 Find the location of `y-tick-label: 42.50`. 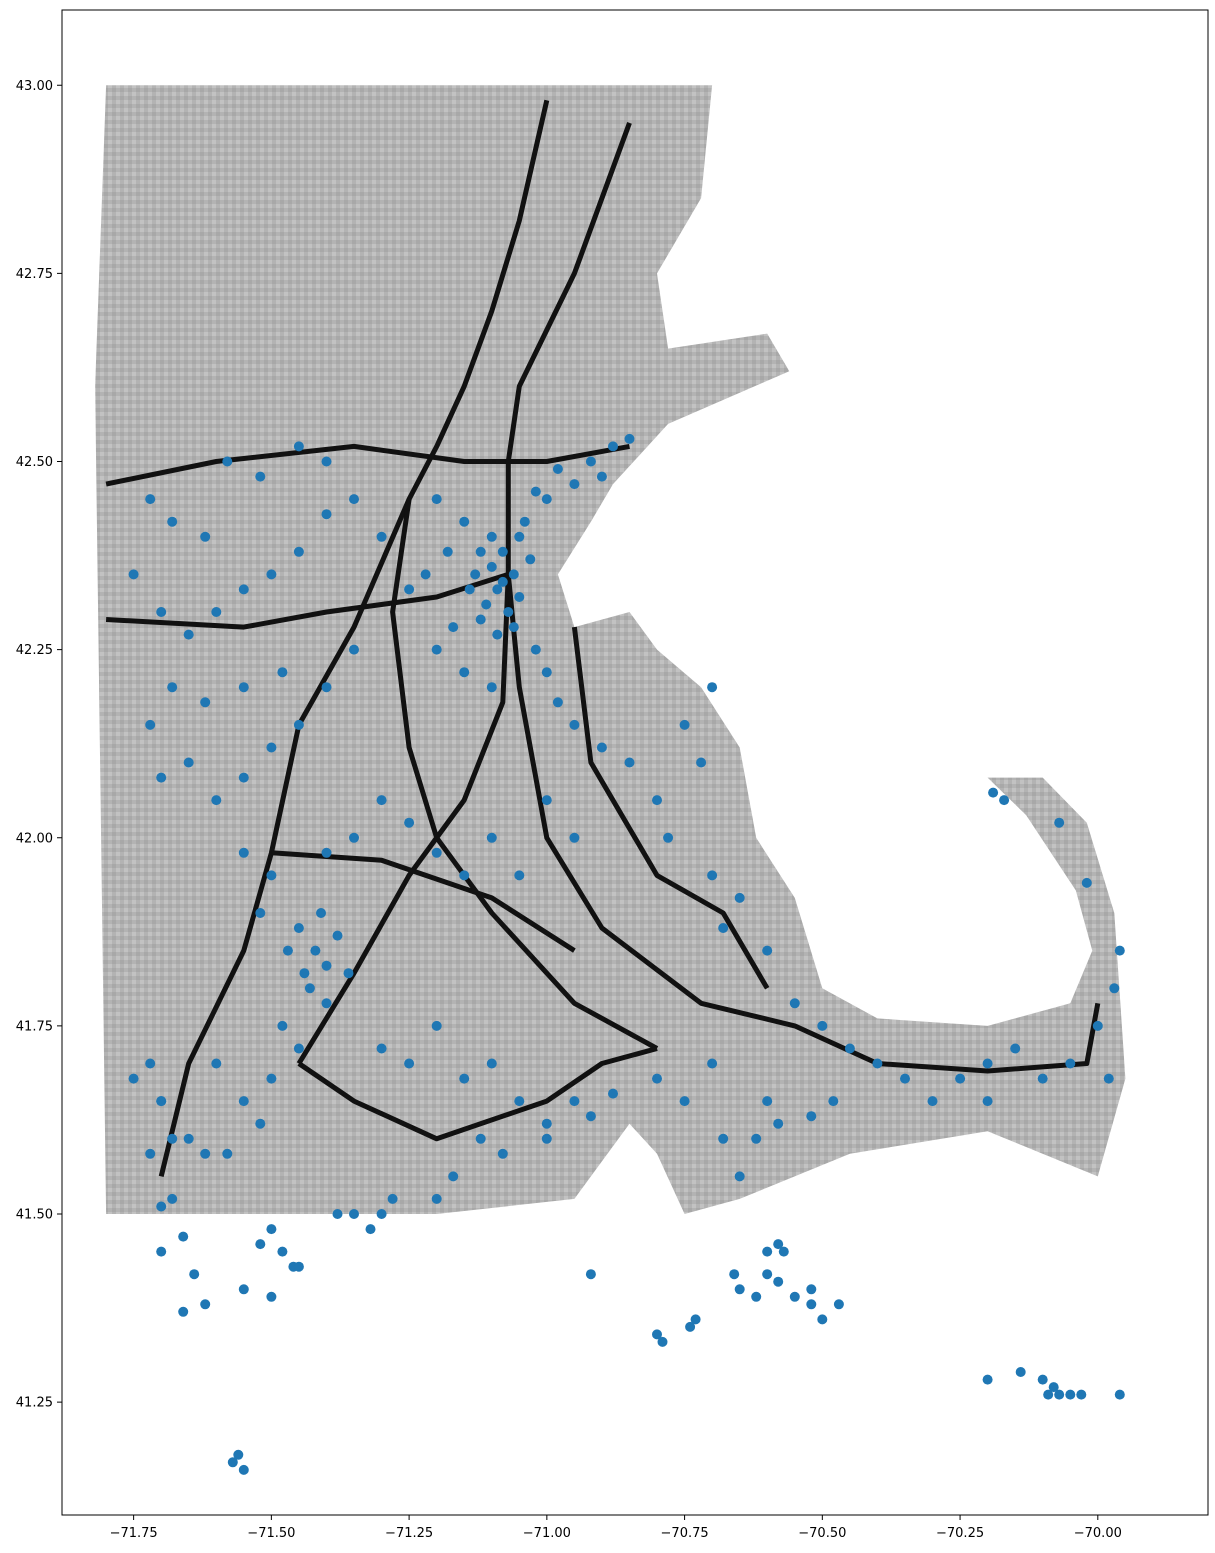

y-tick-label: 42.50 is located at coordinates (34, 462).